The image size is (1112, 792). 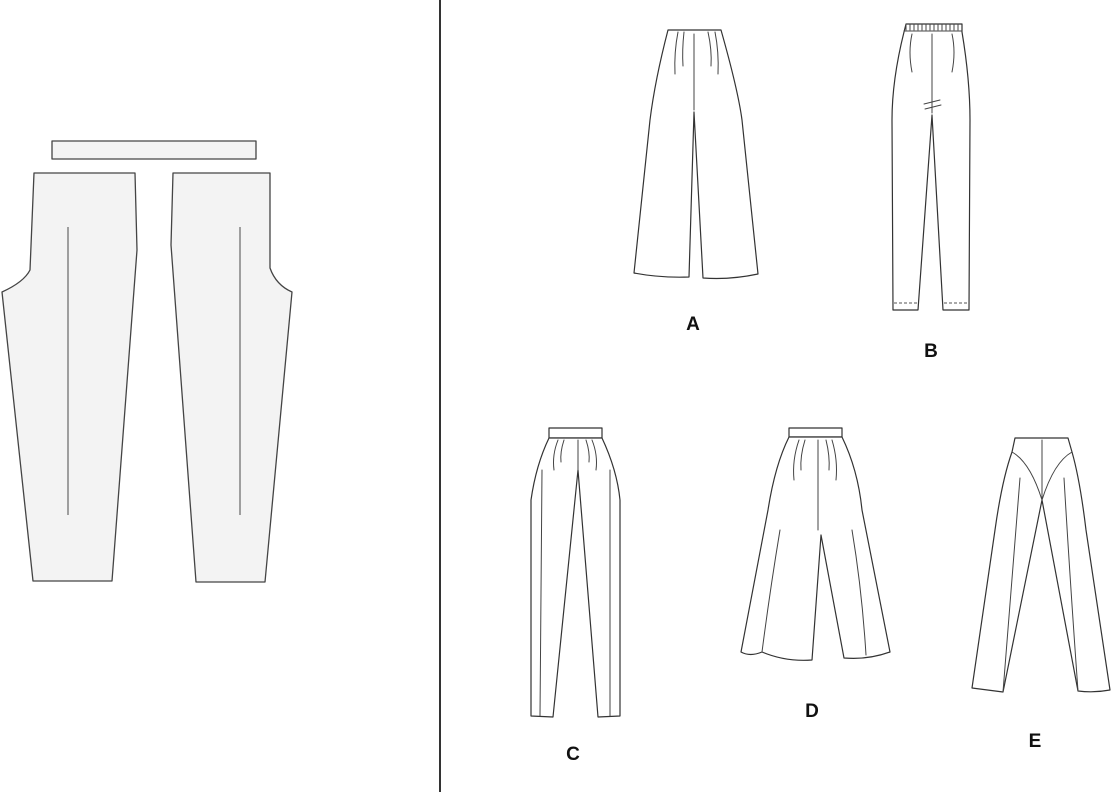 What do you see at coordinates (693, 324) in the screenshot?
I see `view-a-label: A` at bounding box center [693, 324].